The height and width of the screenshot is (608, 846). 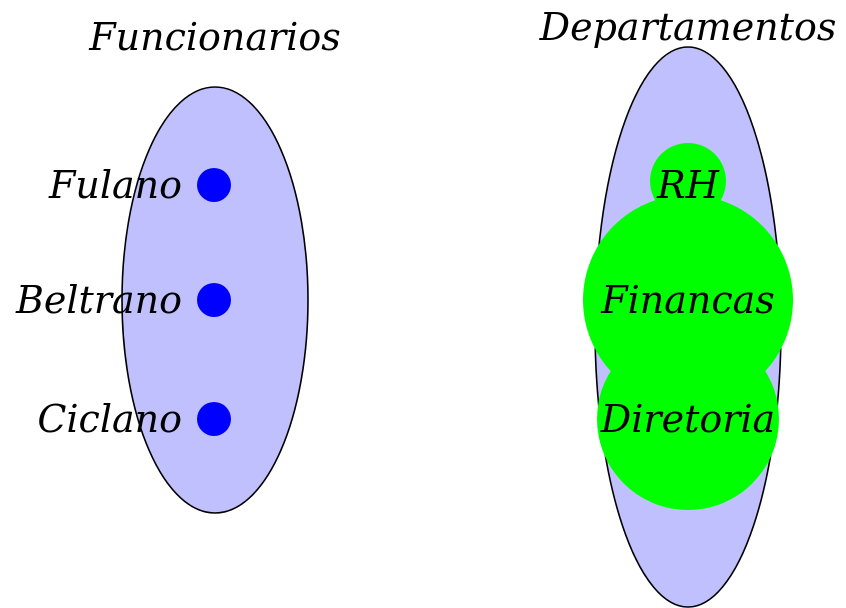 What do you see at coordinates (214, 185) in the screenshot?
I see `fulano-point` at bounding box center [214, 185].